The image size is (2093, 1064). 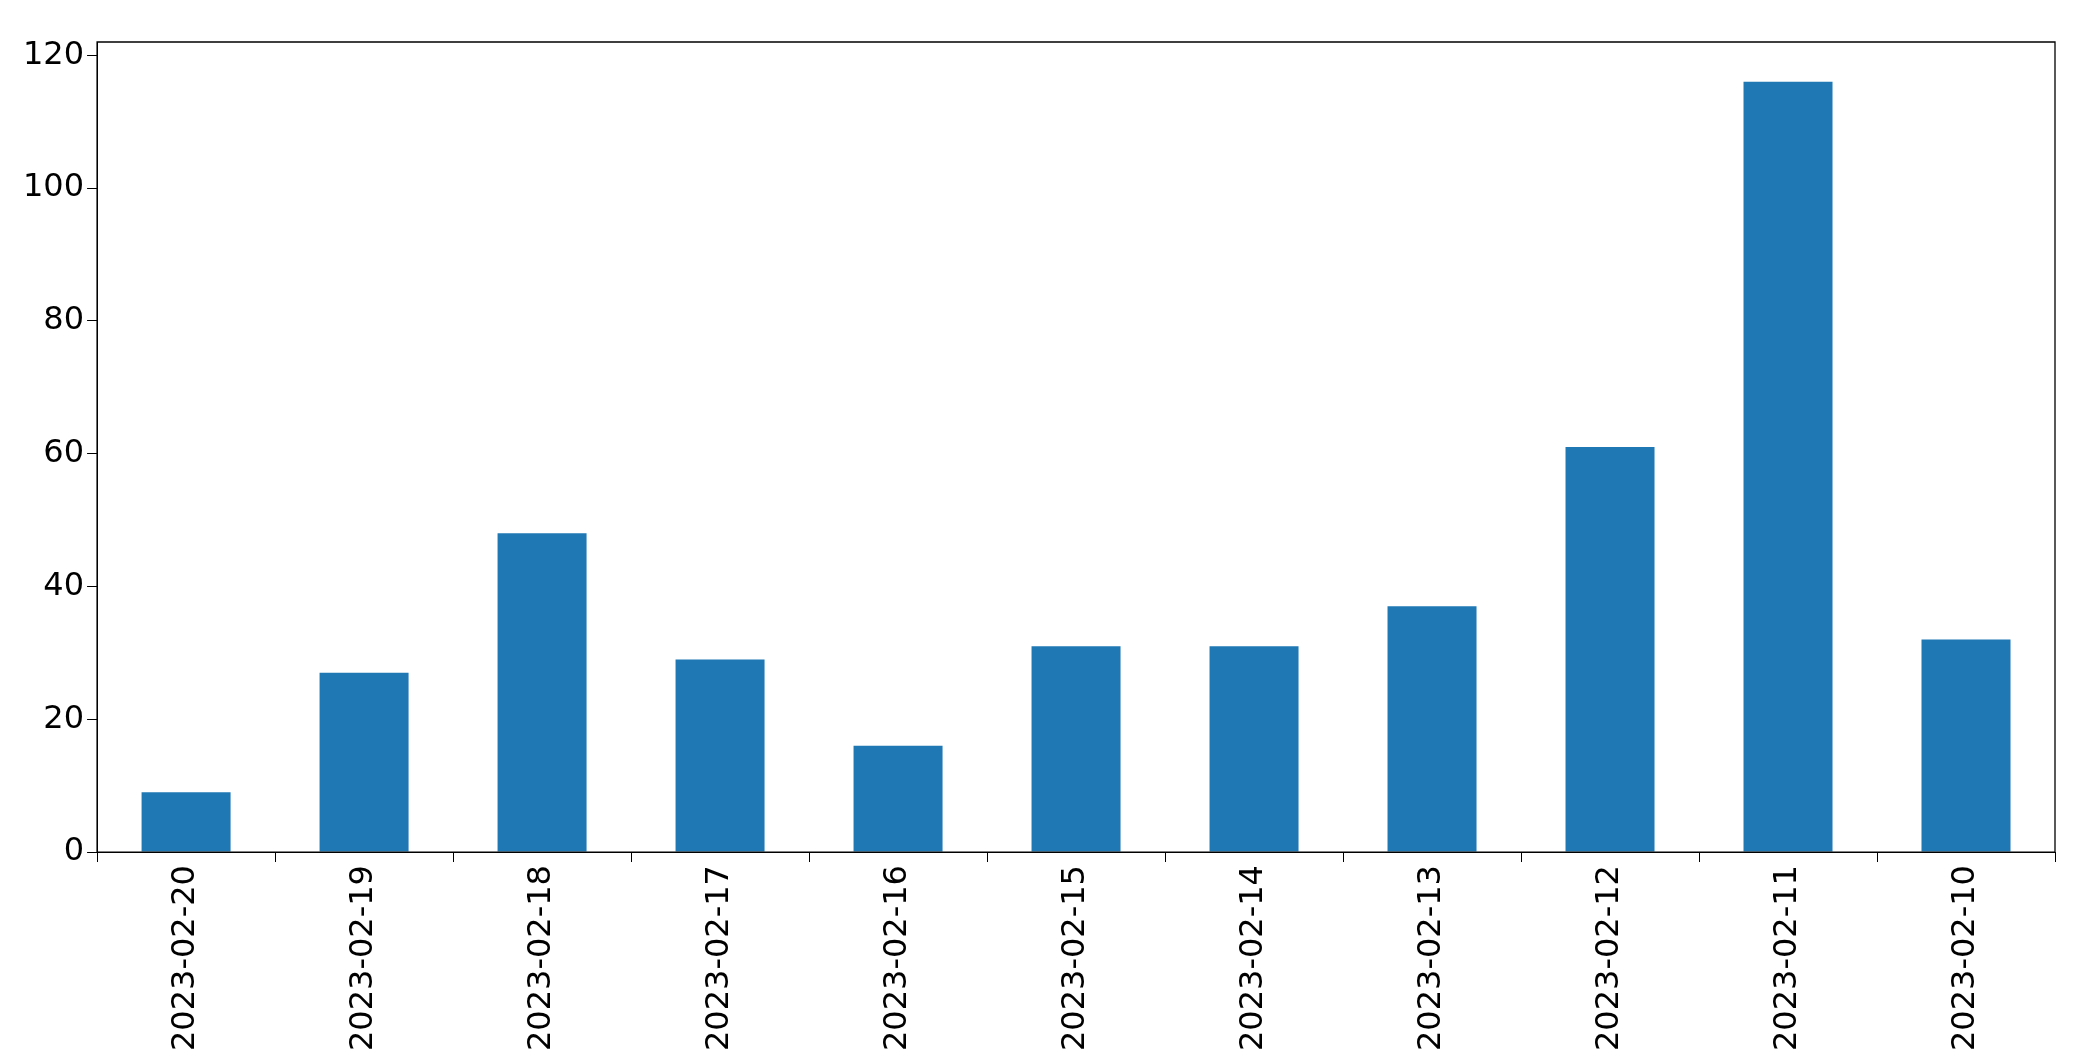 I want to click on x-tick-label: 2023-02-20, so click(x=183, y=958).